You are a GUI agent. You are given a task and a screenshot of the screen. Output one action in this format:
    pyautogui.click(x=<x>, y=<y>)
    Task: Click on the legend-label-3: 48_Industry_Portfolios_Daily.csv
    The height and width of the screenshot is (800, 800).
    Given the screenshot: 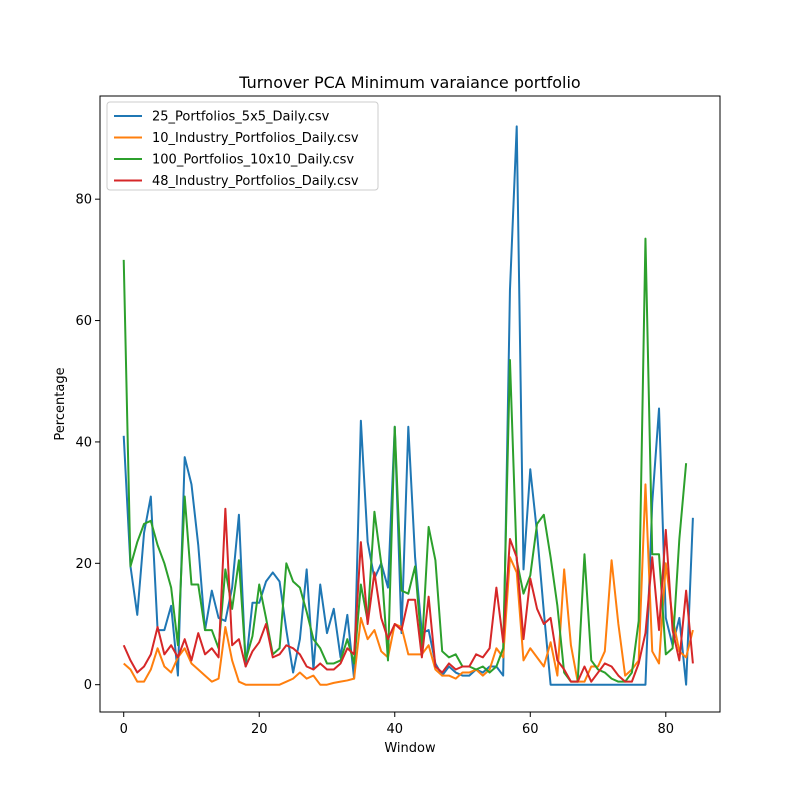 What is the action you would take?
    pyautogui.click(x=255, y=181)
    